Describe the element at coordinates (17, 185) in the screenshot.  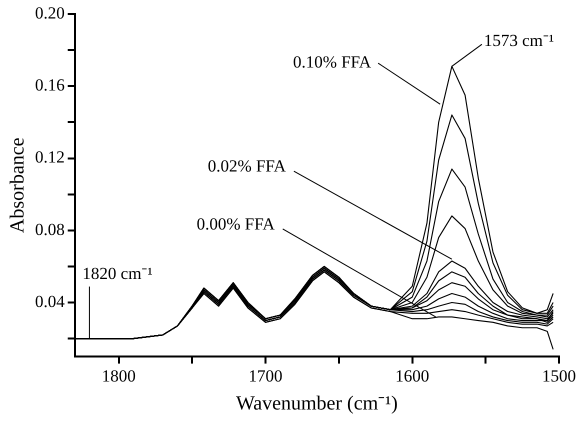
I see `y-axis-title: Absorbance` at that location.